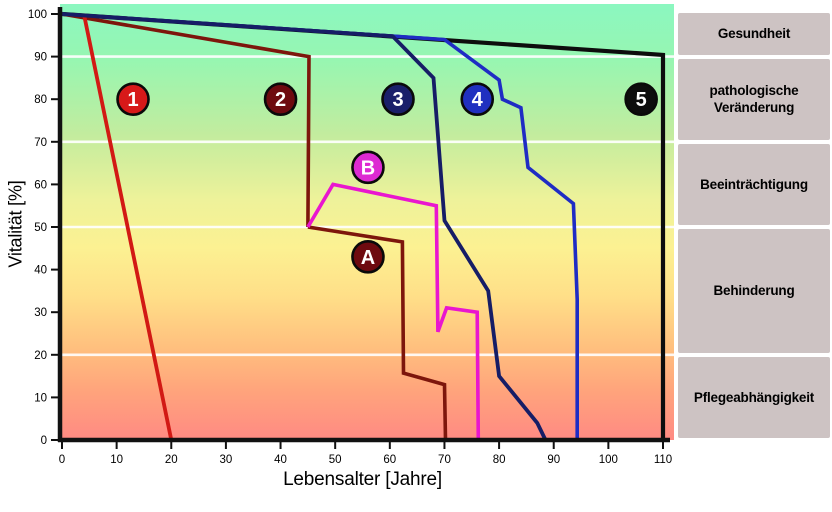 Image resolution: width=832 pixels, height=512 pixels. Describe the element at coordinates (40, 271) in the screenshot. I see `y-tick-label-40: 40` at that location.